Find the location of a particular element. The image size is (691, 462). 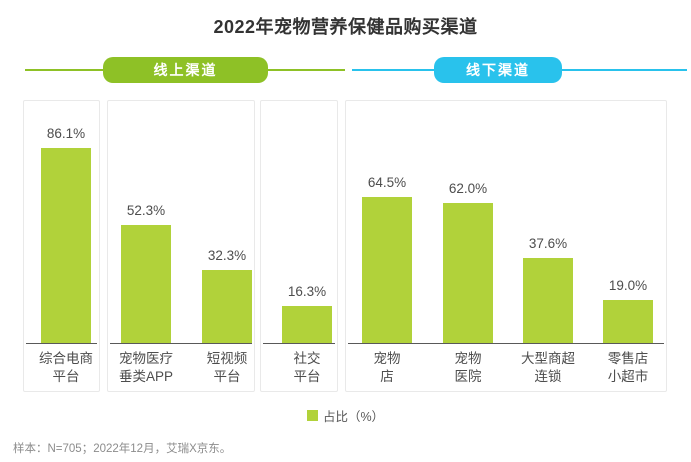

online-channel-badge: 线上渠道 is located at coordinates (185, 70).